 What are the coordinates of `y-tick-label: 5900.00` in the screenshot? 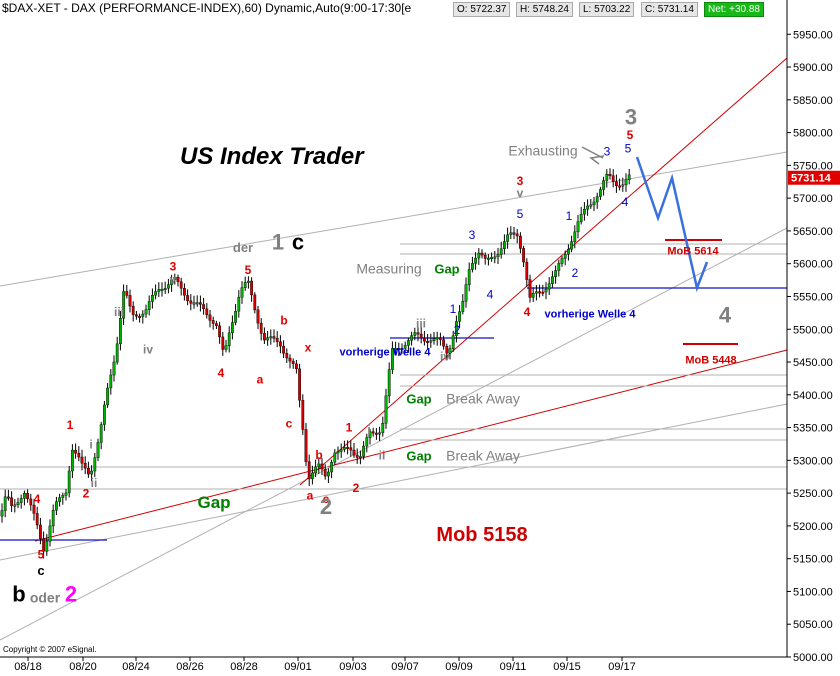 It's located at (813, 68).